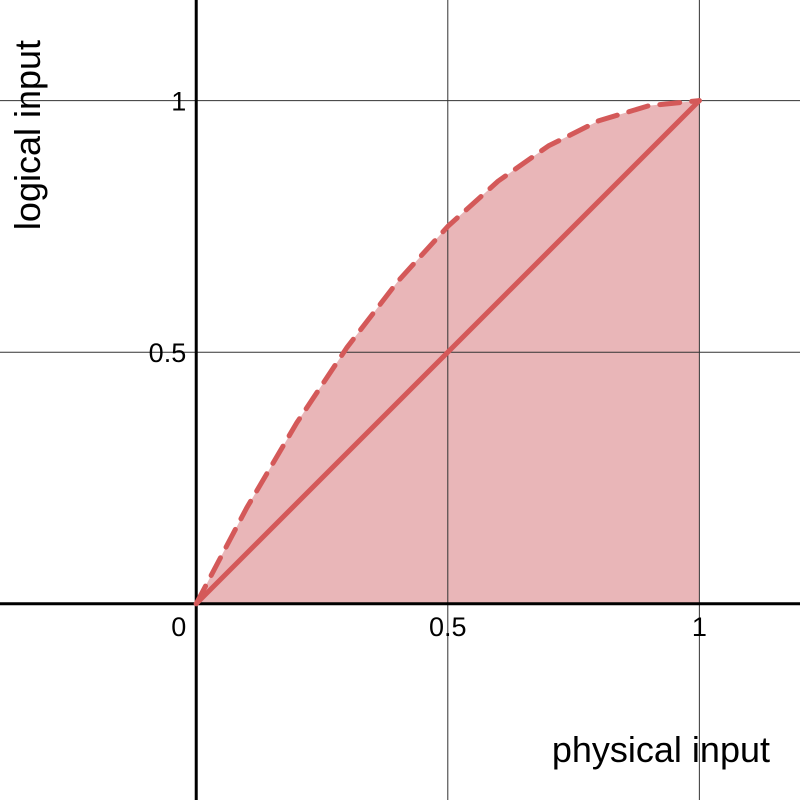 The width and height of the screenshot is (800, 800). I want to click on y-tick-label: 0.5, so click(168, 353).